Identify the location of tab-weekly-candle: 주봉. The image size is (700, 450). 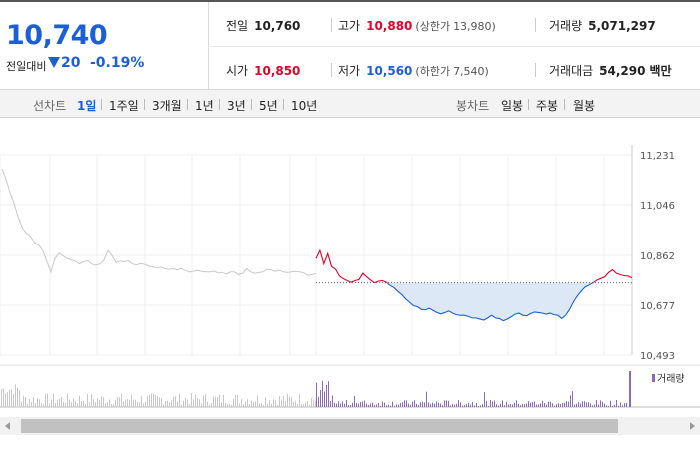
(547, 106).